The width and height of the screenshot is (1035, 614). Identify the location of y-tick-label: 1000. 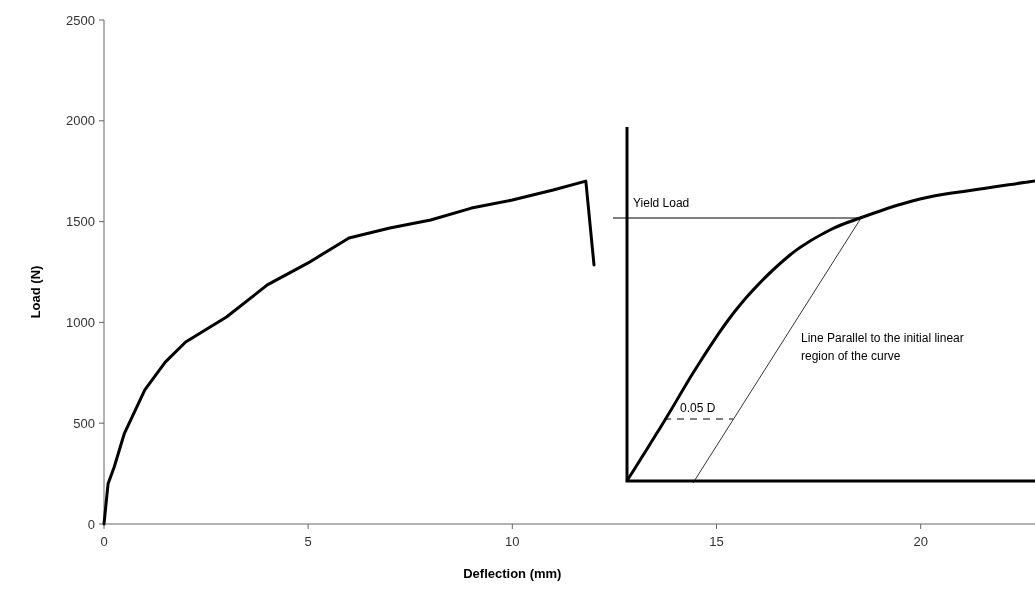
(80, 322).